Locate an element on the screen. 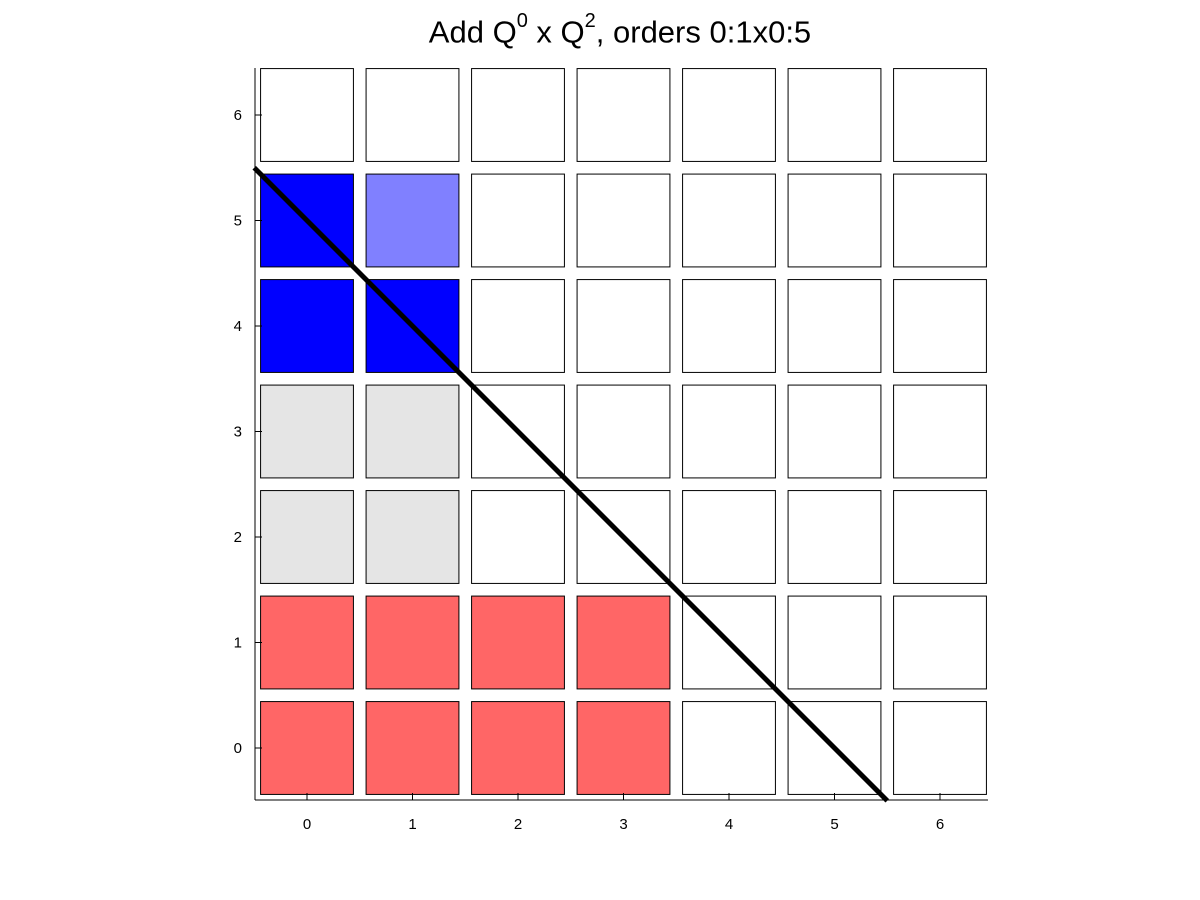 This screenshot has width=1200, height=900. title-superscript-2: 2 is located at coordinates (590, 21).